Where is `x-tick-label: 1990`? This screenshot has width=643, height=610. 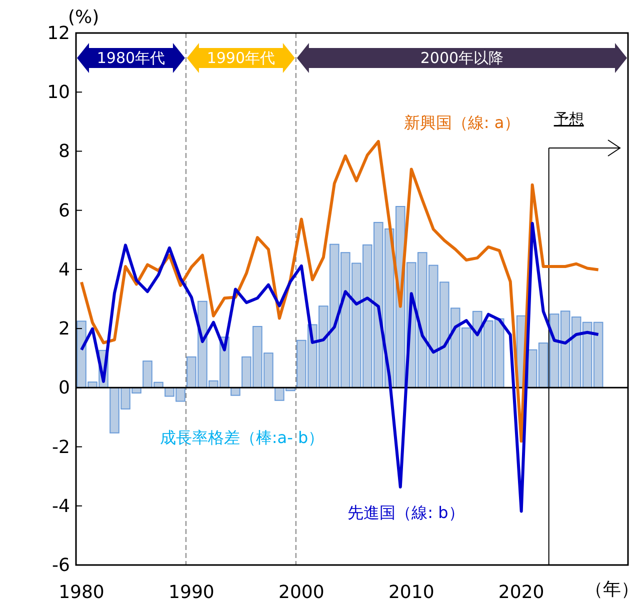
x-tick-label: 1990 is located at coordinates (191, 592).